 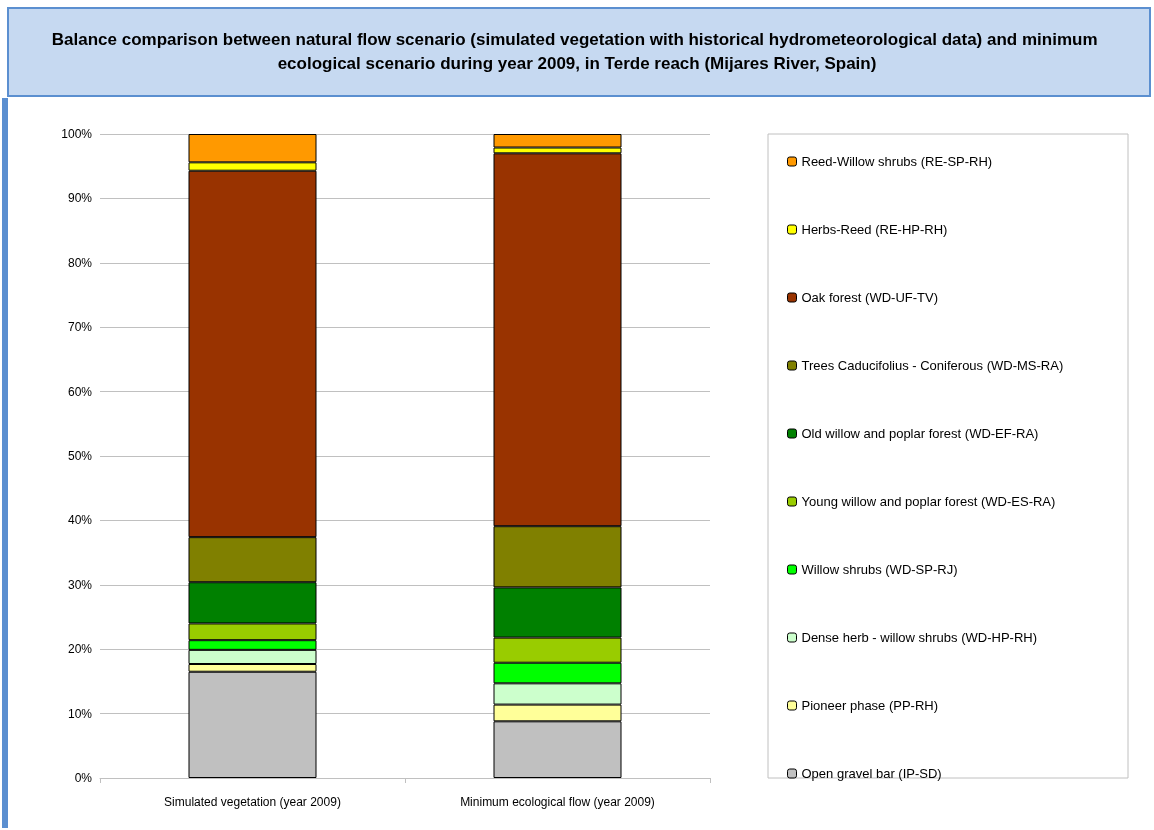 I want to click on legend-label: Dense herb - willow shrubs (WD-HP-RH), so click(x=919, y=637).